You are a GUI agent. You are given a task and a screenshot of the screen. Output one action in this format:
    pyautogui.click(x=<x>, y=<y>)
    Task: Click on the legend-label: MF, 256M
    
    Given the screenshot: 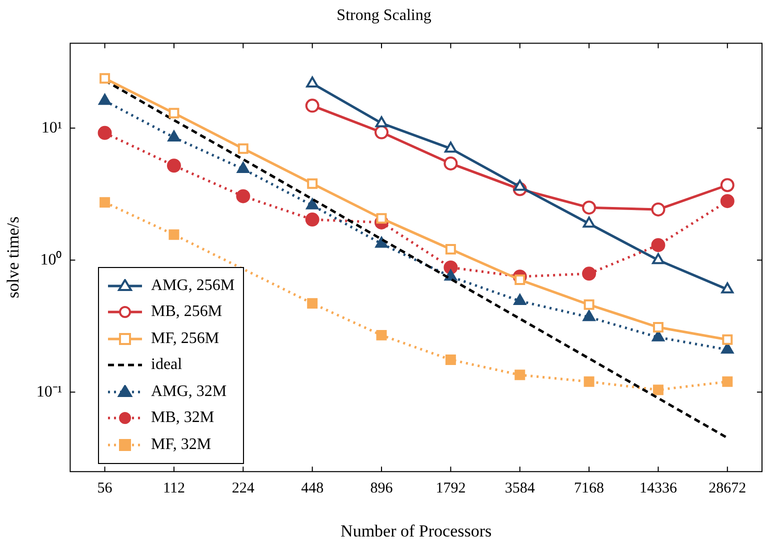 What is the action you would take?
    pyautogui.click(x=185, y=339)
    